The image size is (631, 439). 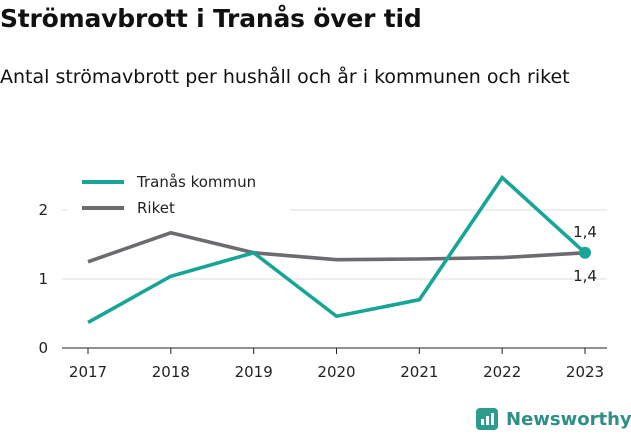 I want to click on newsworthy-logo-icon, so click(x=487, y=419).